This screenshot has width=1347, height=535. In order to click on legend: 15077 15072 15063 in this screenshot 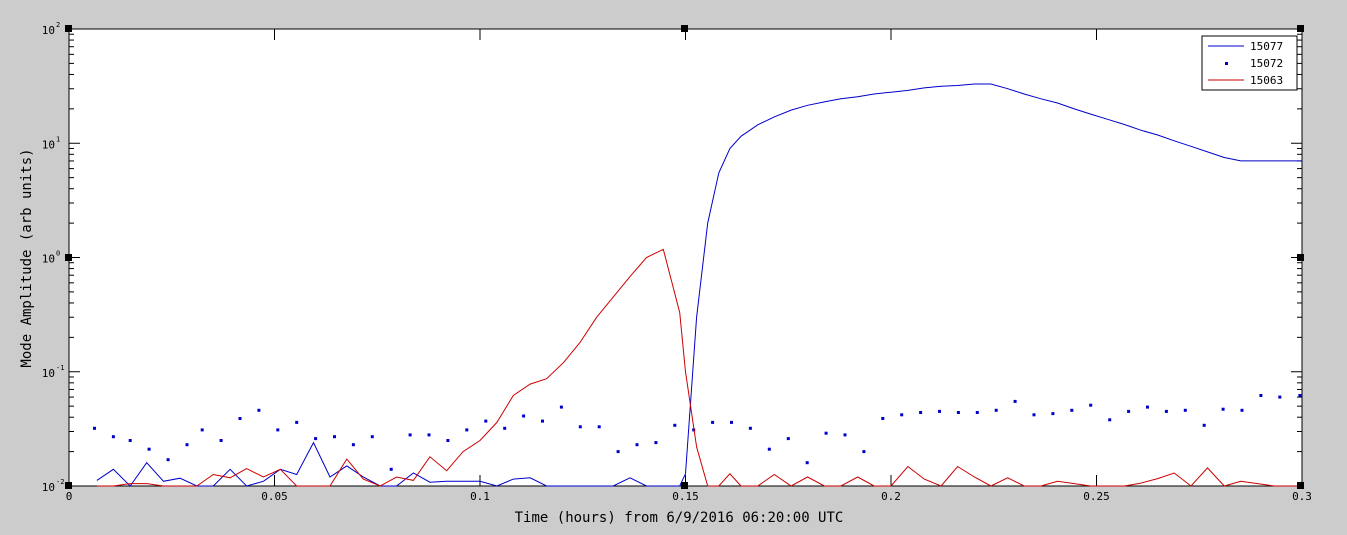, I will do `click(1249, 63)`.